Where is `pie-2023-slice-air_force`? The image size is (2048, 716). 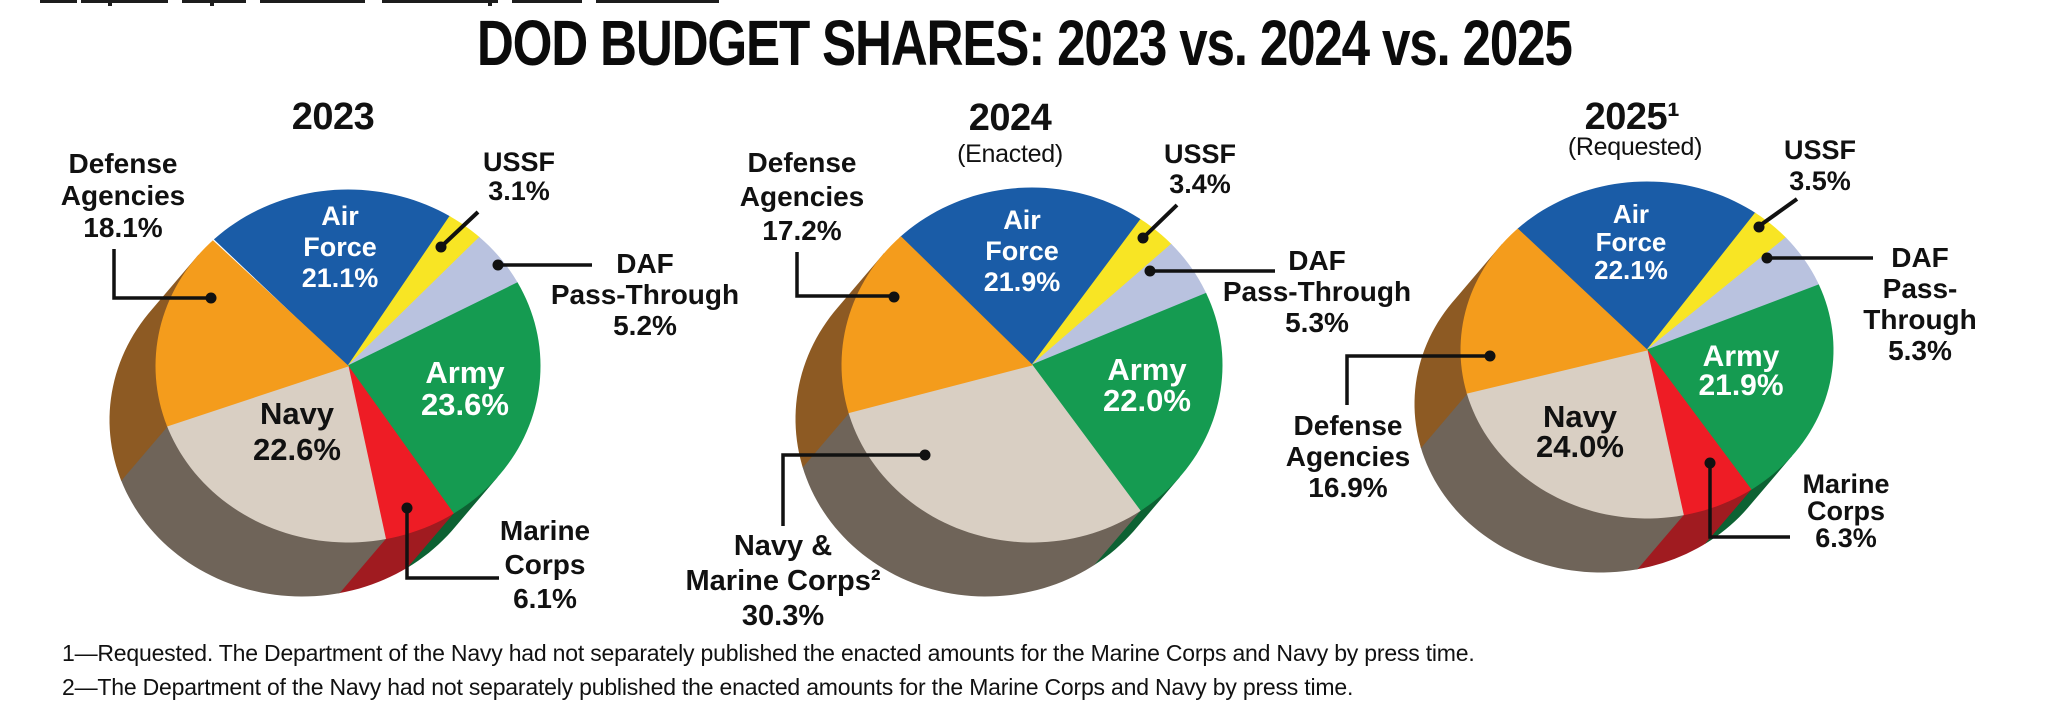
pie-2023-slice-air_force is located at coordinates (332, 278).